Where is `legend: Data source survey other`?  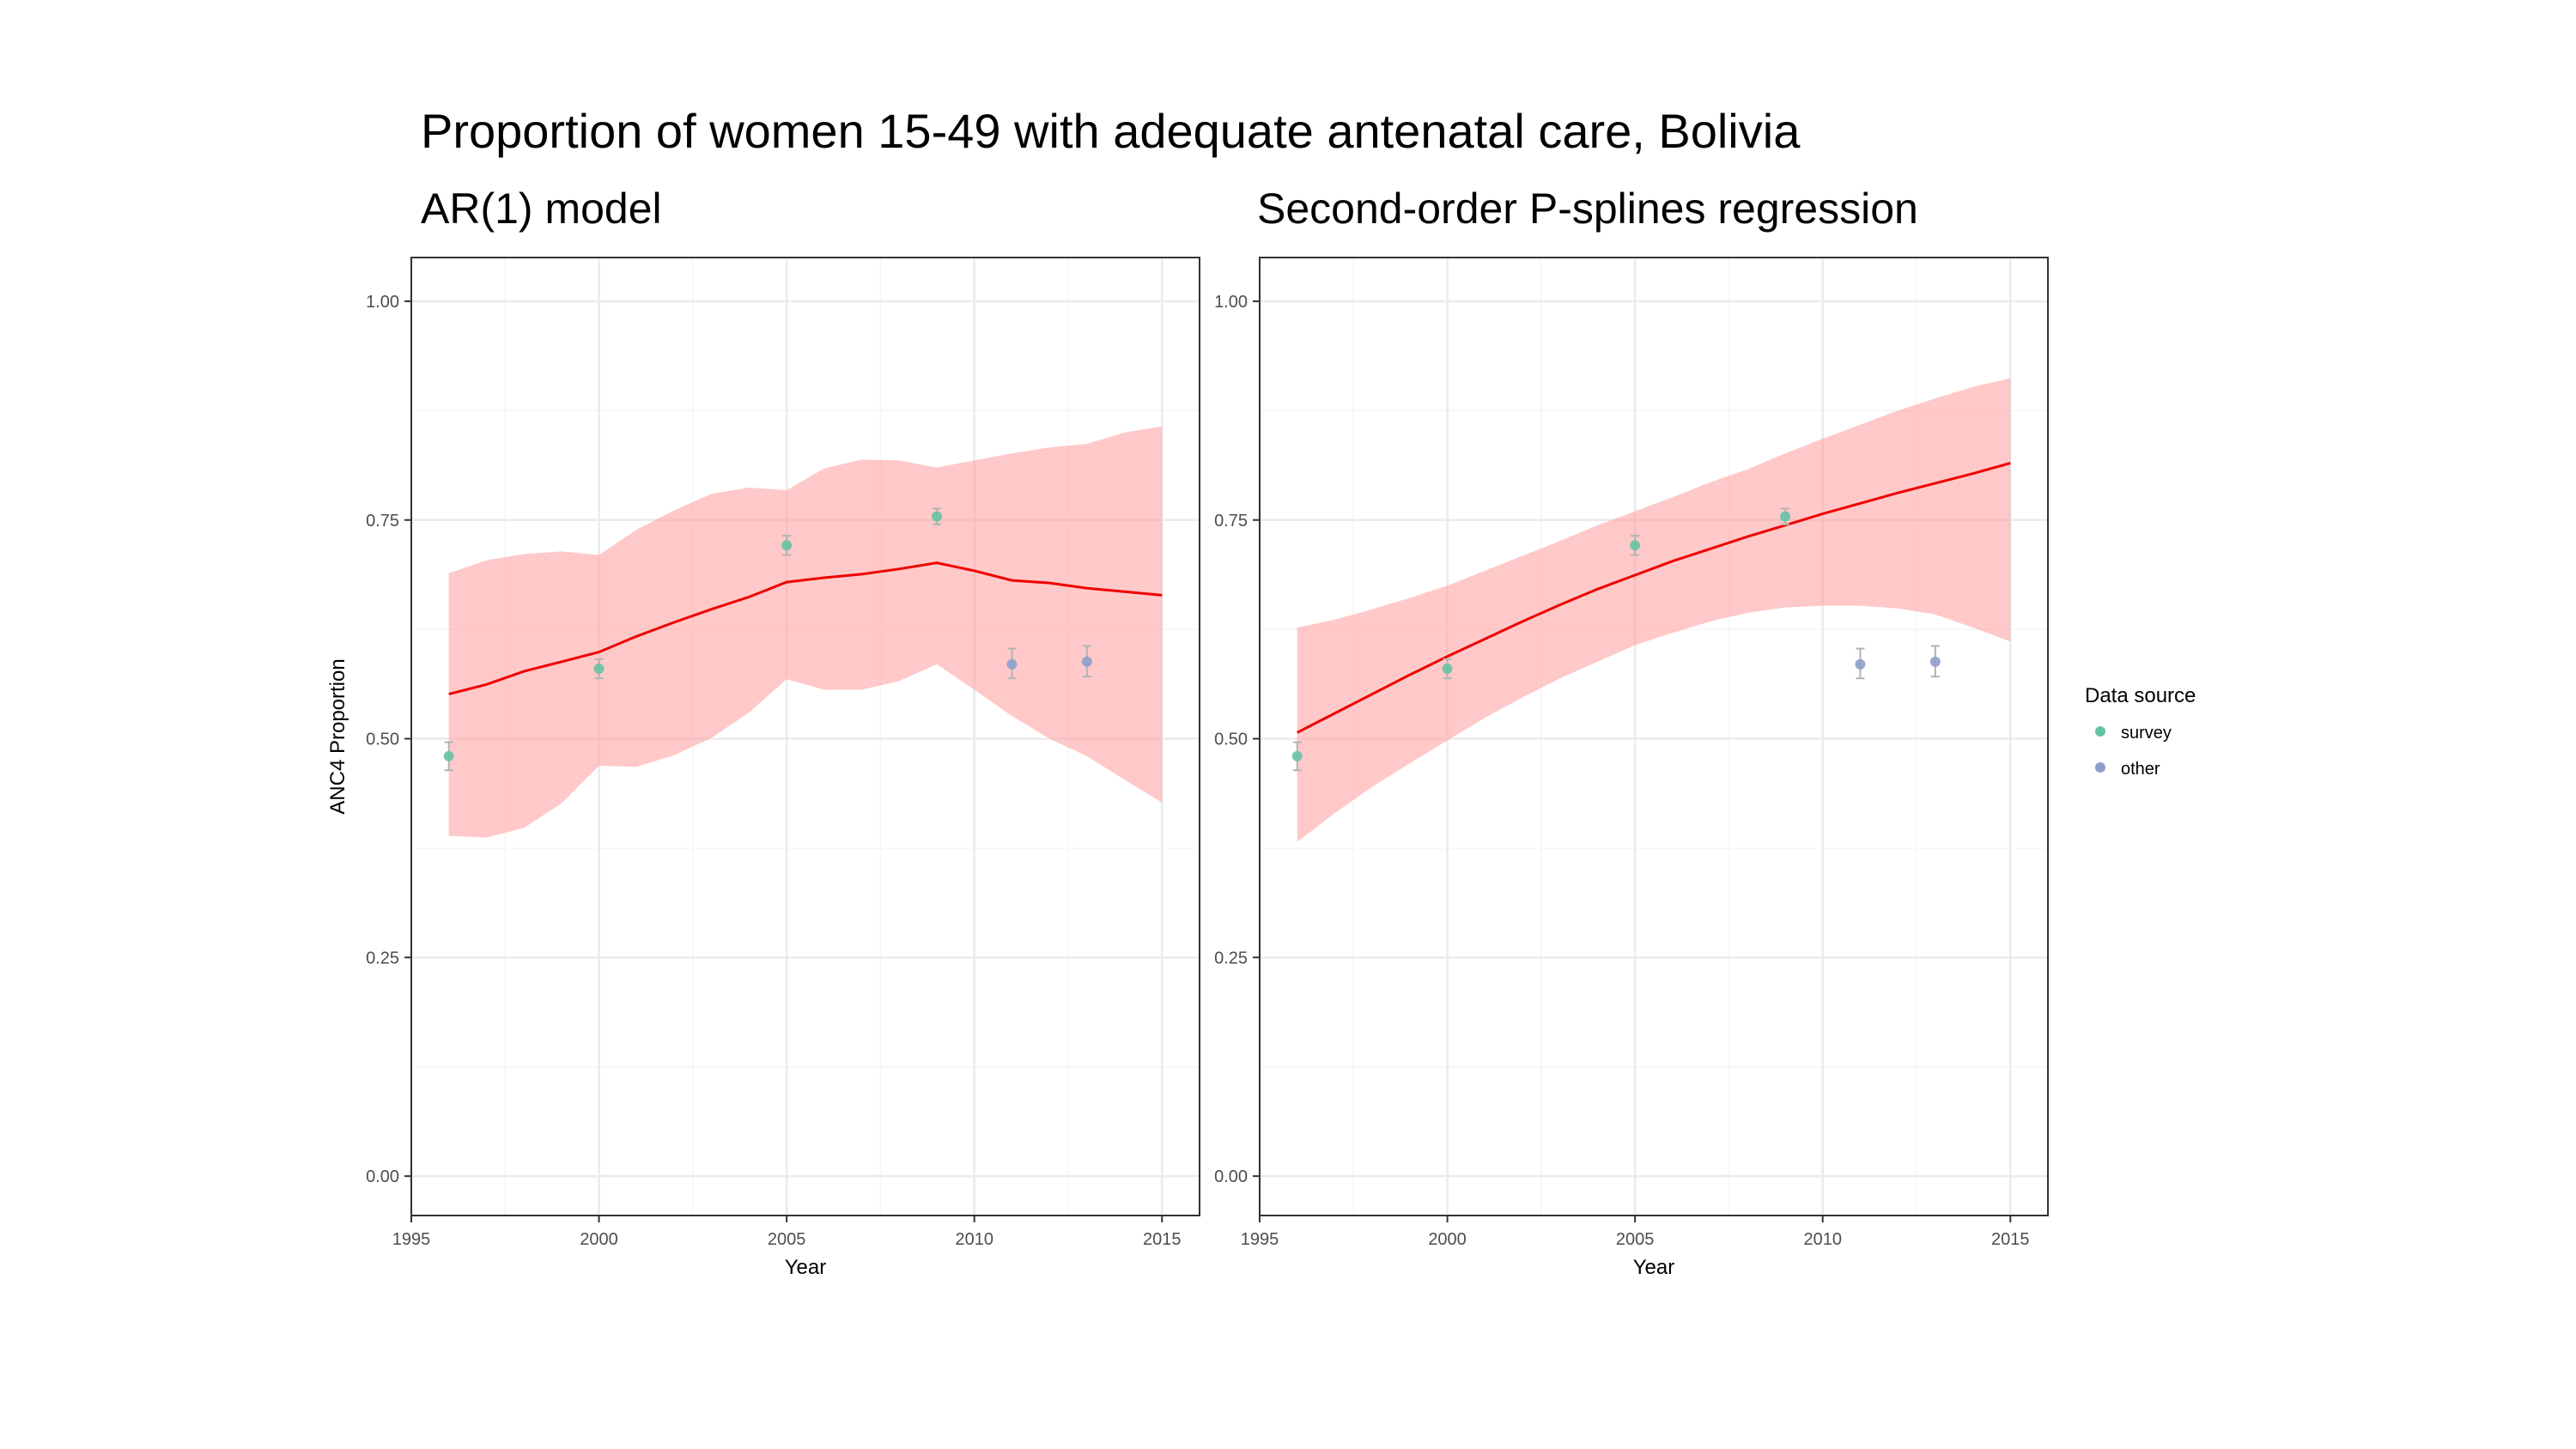
legend: Data source survey other is located at coordinates (2141, 731).